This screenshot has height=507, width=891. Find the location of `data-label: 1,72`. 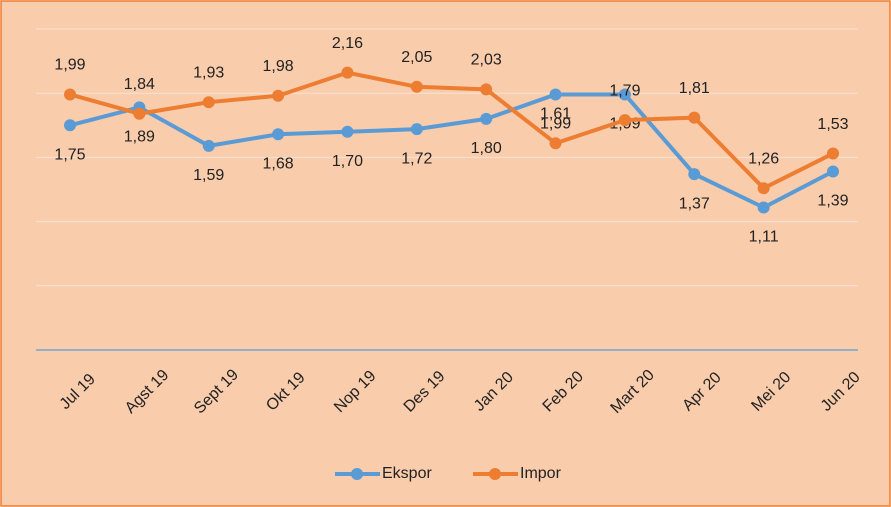

data-label: 1,72 is located at coordinates (416, 158).